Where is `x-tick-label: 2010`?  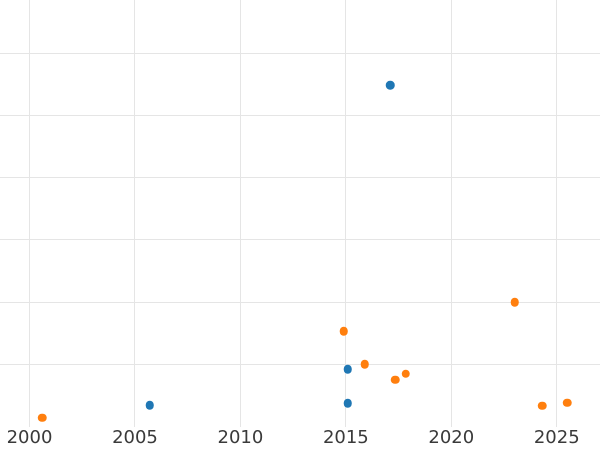 x-tick-label: 2010 is located at coordinates (240, 437).